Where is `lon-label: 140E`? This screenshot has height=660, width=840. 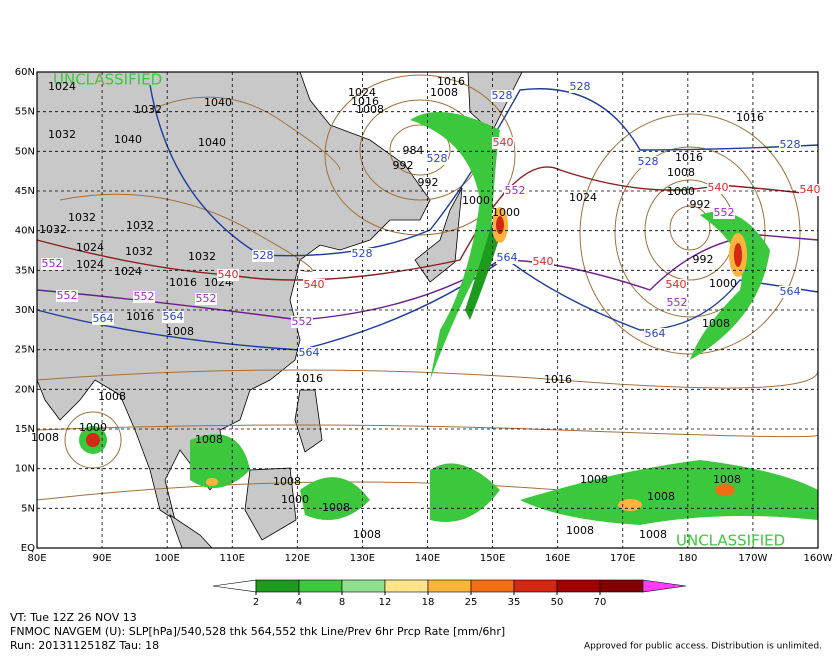
lon-label: 140E is located at coordinates (427, 558).